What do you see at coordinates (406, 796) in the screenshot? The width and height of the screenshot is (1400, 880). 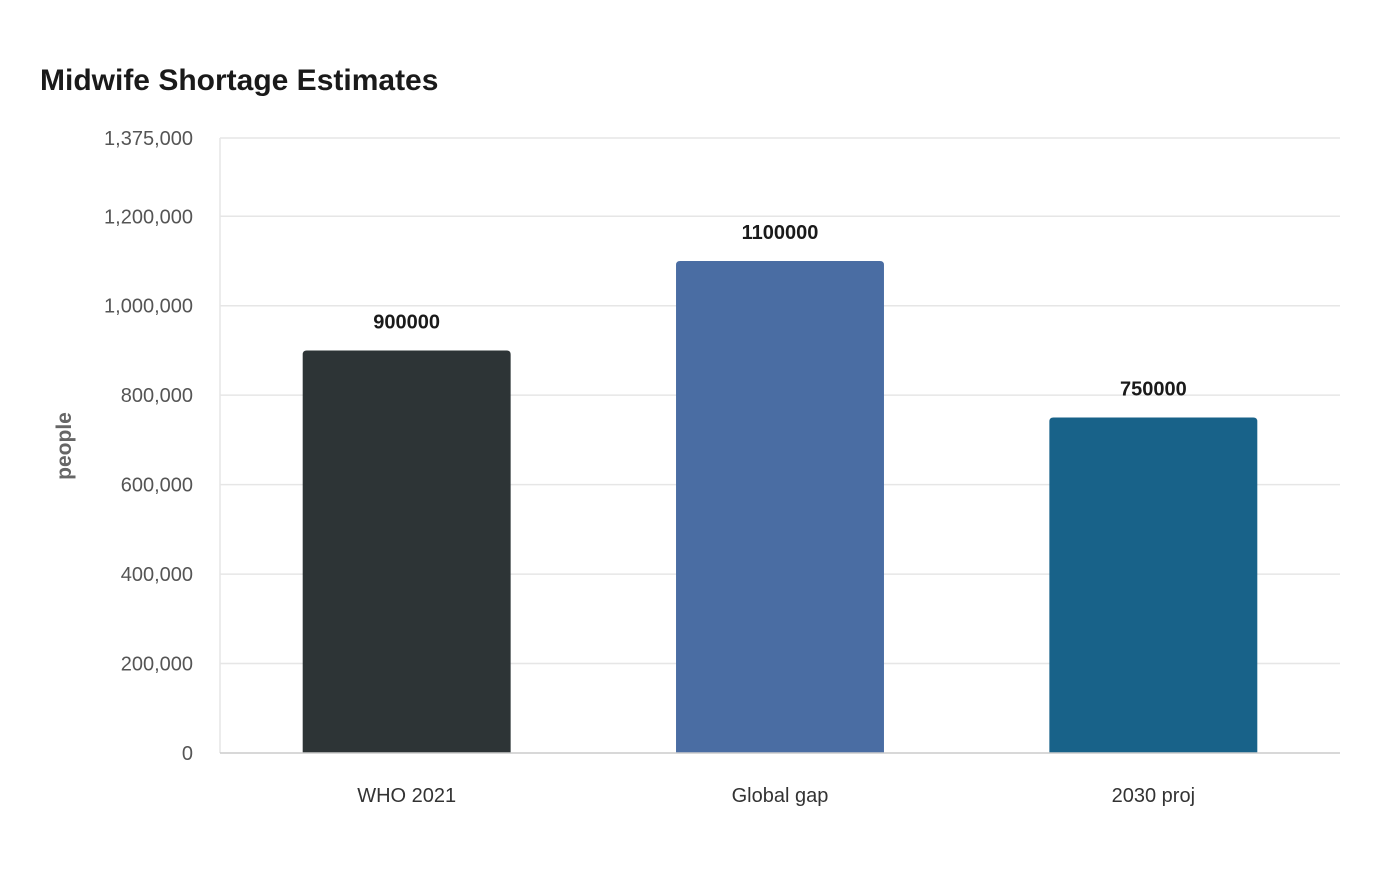 I see `x-tick-label: WHO 2021` at bounding box center [406, 796].